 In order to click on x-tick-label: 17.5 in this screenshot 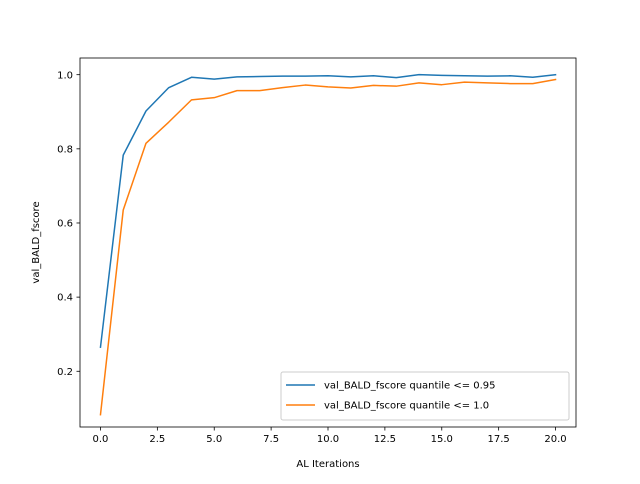, I will do `click(499, 439)`.